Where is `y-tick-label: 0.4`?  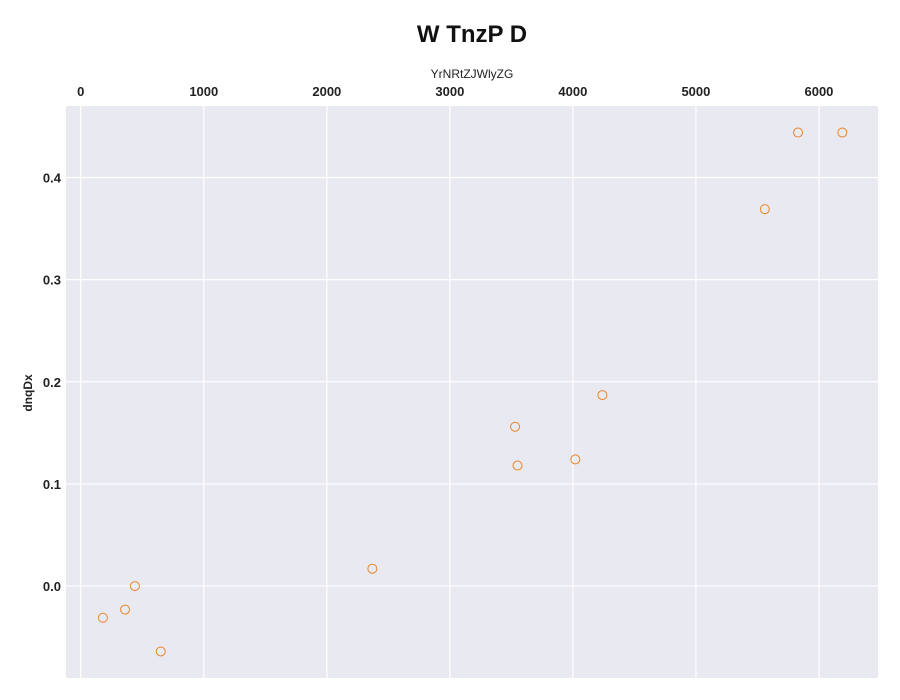 y-tick-label: 0.4 is located at coordinates (52, 178).